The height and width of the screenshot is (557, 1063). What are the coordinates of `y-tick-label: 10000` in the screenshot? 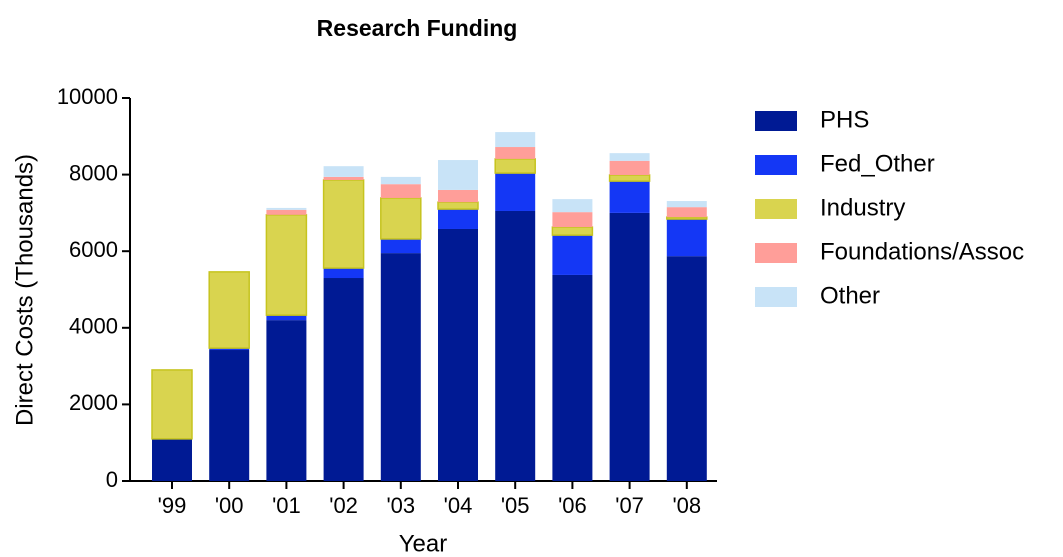 It's located at (87, 96).